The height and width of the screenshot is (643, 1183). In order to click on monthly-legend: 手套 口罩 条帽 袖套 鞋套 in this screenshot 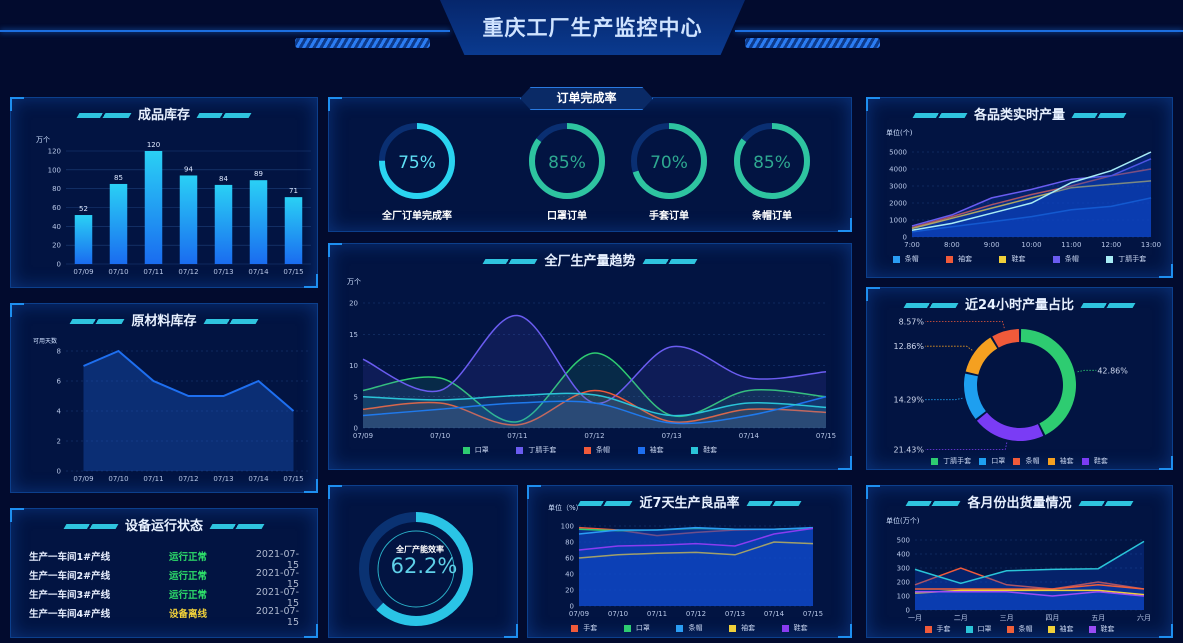, I will do `click(1019, 629)`.